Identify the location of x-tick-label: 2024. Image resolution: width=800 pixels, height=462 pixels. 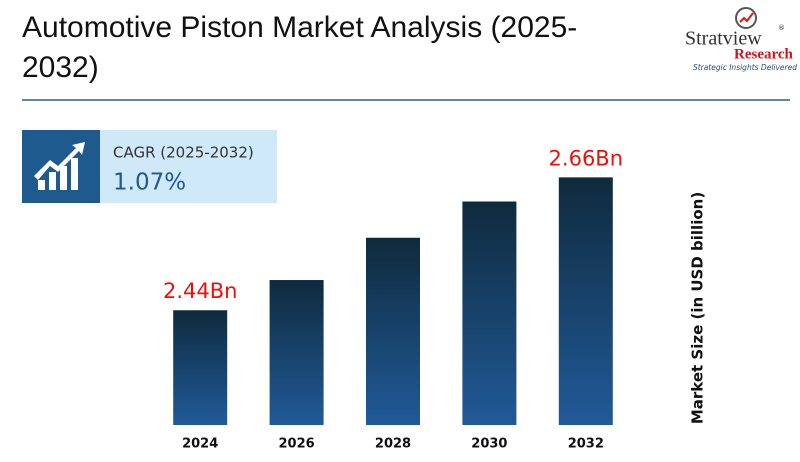
(200, 444).